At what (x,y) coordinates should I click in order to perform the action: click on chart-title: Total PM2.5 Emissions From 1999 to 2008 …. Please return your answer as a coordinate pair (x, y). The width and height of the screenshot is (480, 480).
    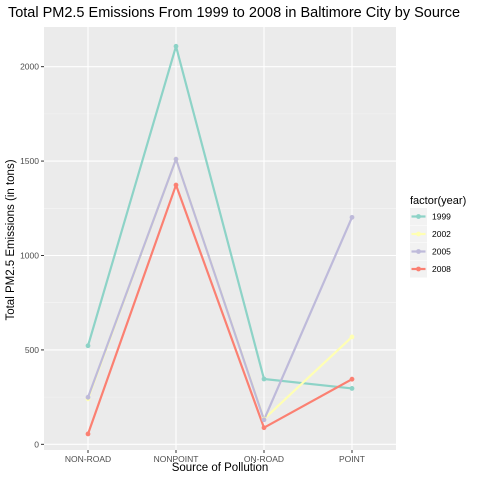
    Looking at the image, I should click on (234, 13).